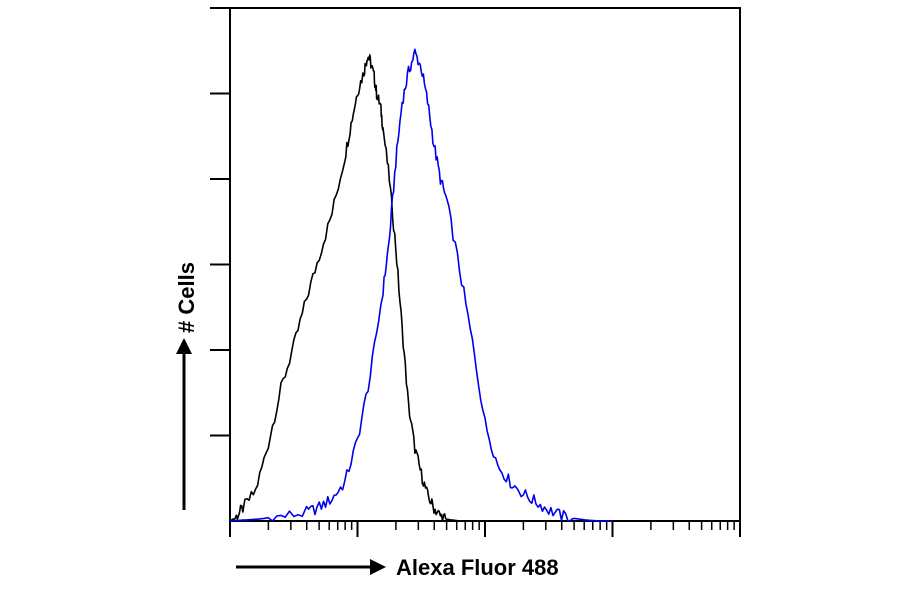 The image size is (900, 594). What do you see at coordinates (186, 297) in the screenshot?
I see `y-axis-label: # Cells` at bounding box center [186, 297].